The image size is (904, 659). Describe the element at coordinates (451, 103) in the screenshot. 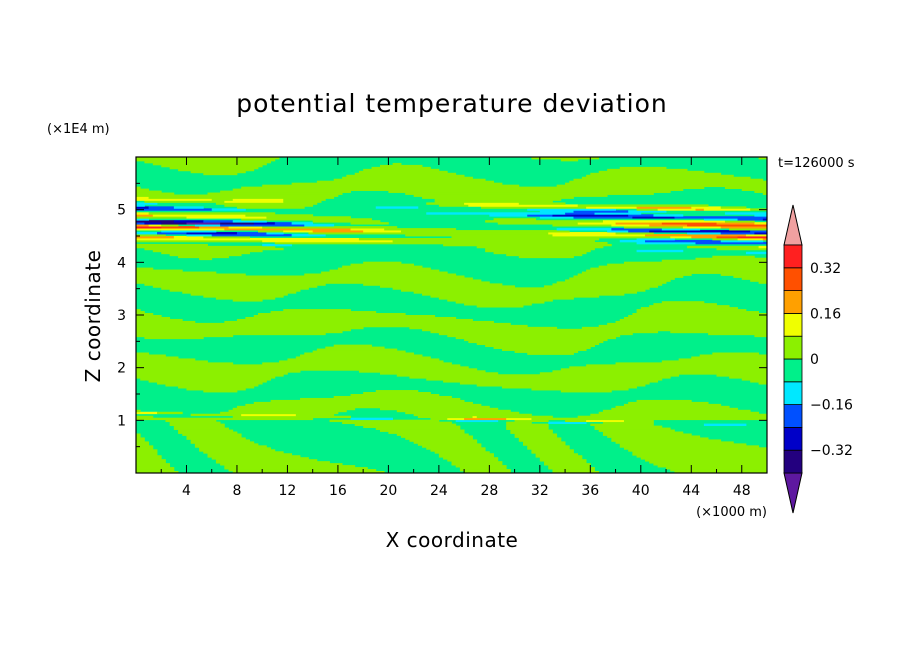

I see `chart-title: potential temperature deviation` at that location.